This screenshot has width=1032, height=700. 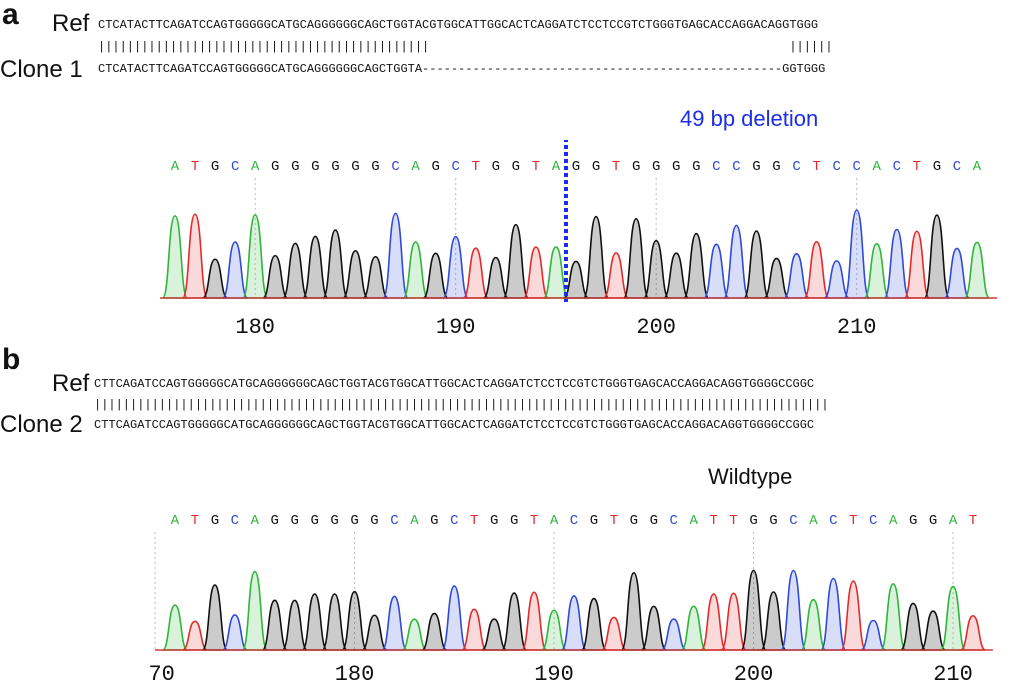 I want to click on axis-tick-label: 170, so click(x=162, y=674).